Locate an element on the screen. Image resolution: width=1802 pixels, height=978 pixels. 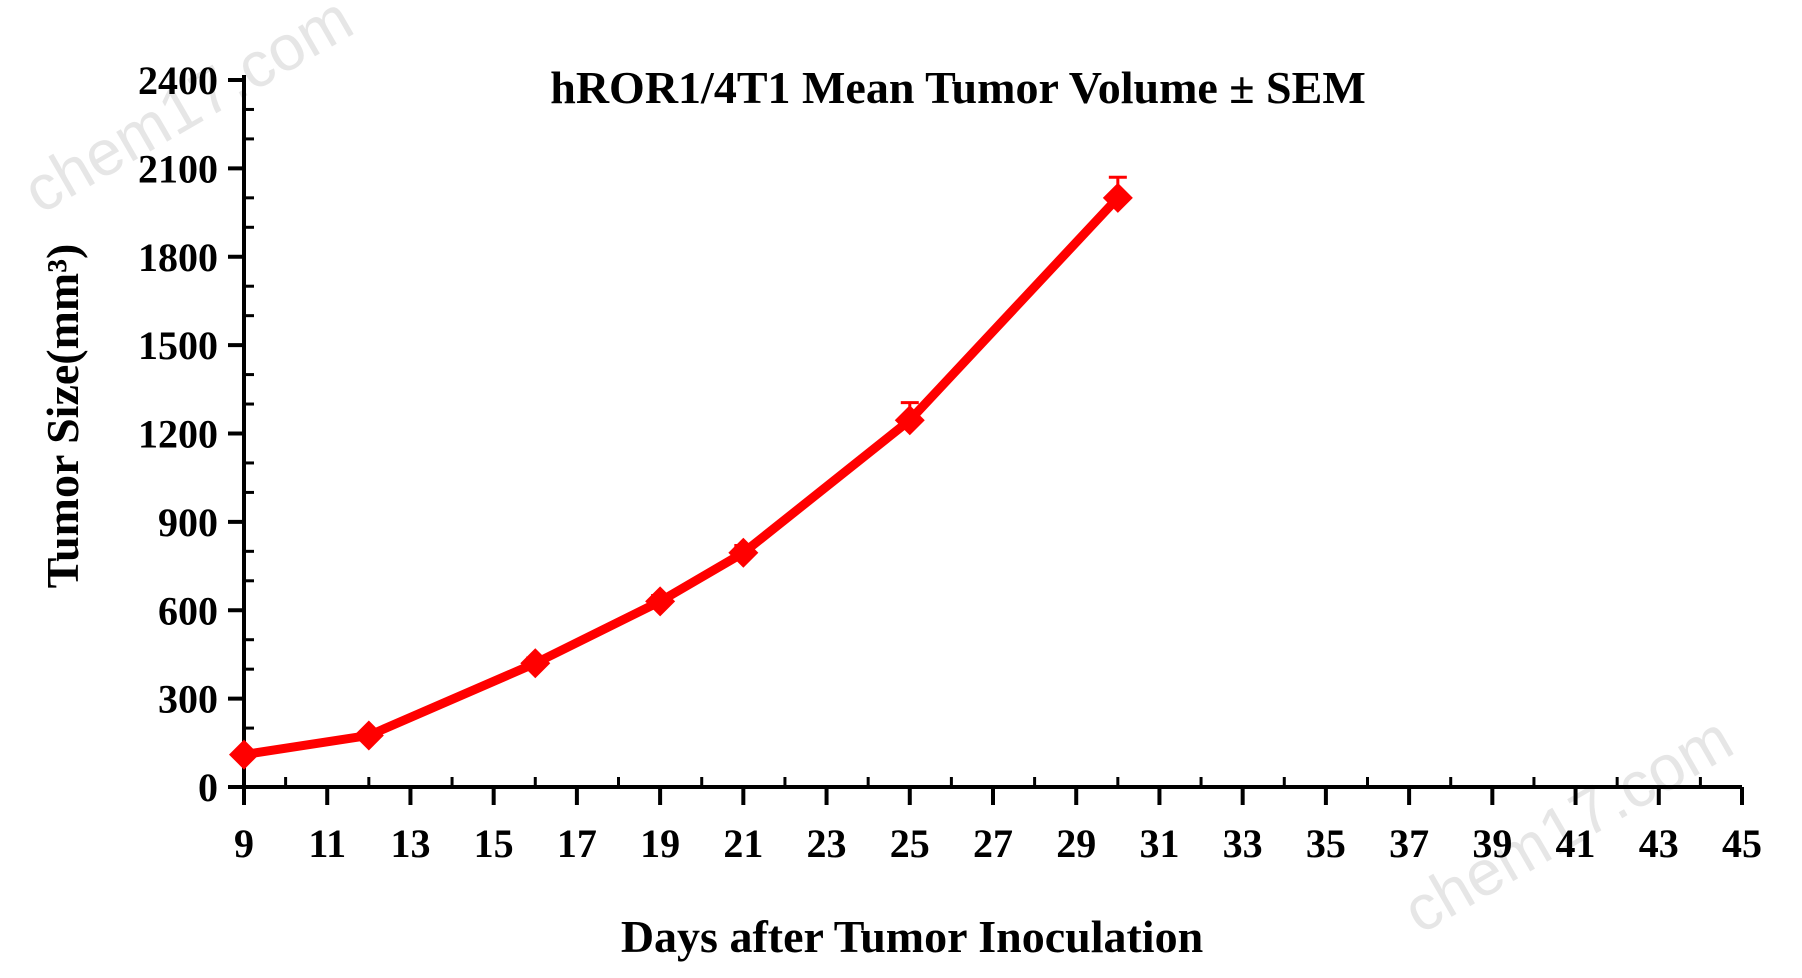
x-tick-label: 35 is located at coordinates (1326, 843).